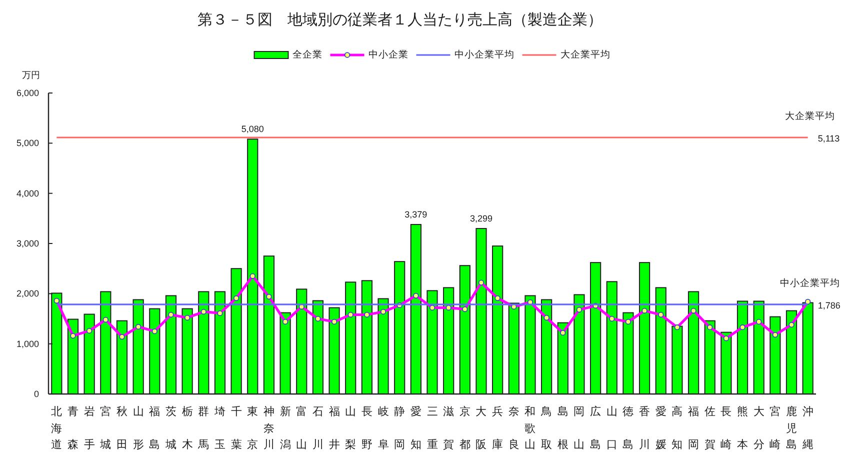  What do you see at coordinates (400, 20) in the screenshot?
I see `title: 第３－５図 地域別の従業者１人当たり売上高（製造企業）` at bounding box center [400, 20].